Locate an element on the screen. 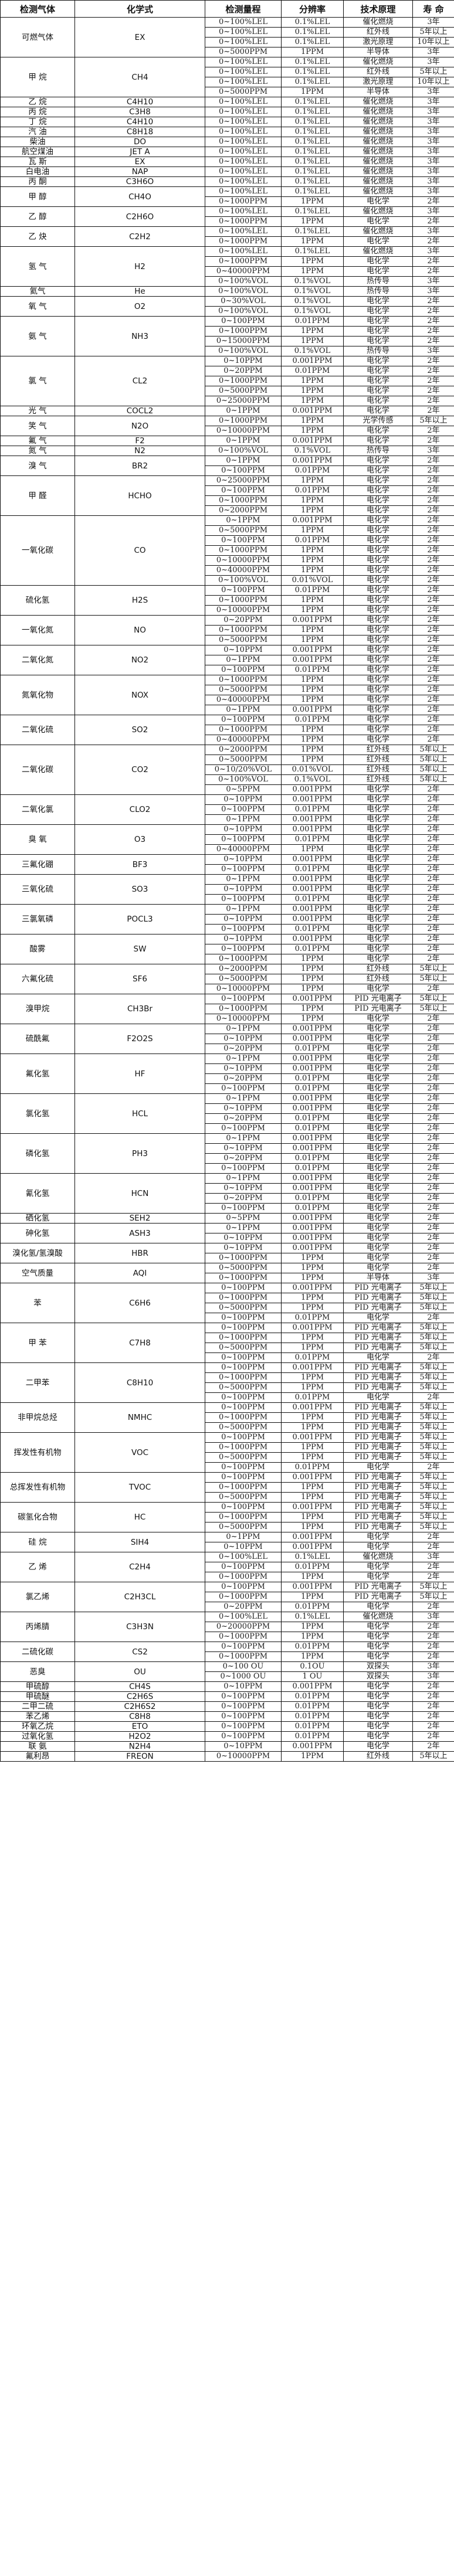  formula-cell: H2O2 is located at coordinates (139, 1737).